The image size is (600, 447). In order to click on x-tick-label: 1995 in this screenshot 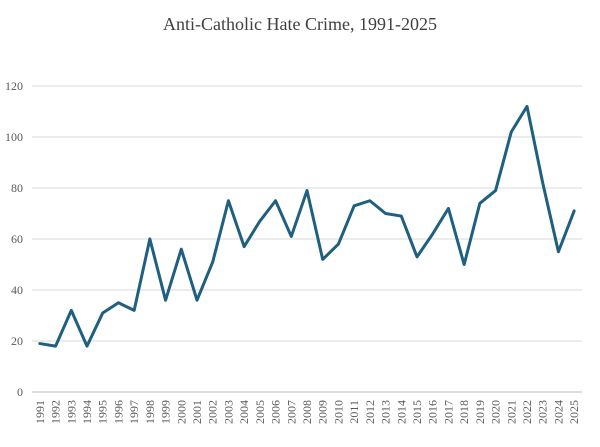, I will do `click(103, 412)`.